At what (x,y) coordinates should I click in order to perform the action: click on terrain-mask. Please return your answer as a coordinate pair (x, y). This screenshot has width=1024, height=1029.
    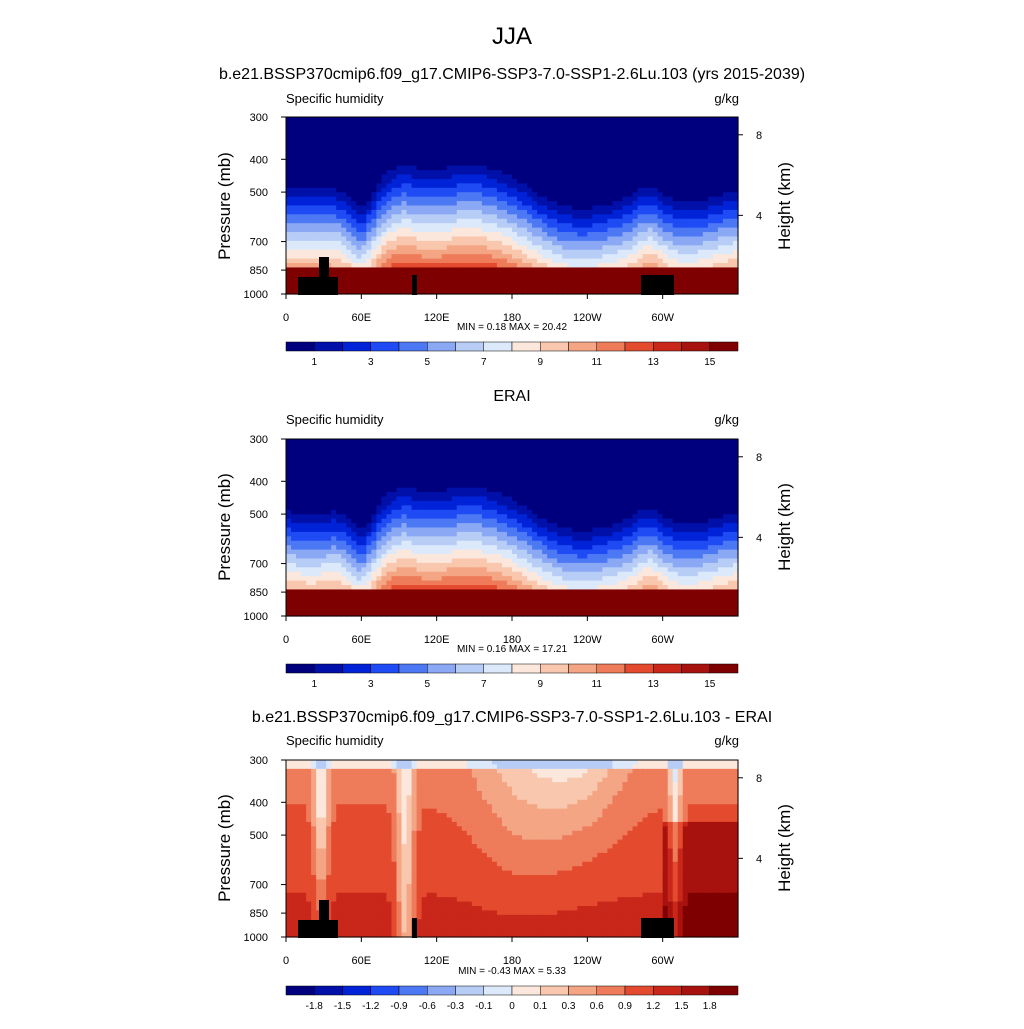
    Looking at the image, I should click on (324, 276).